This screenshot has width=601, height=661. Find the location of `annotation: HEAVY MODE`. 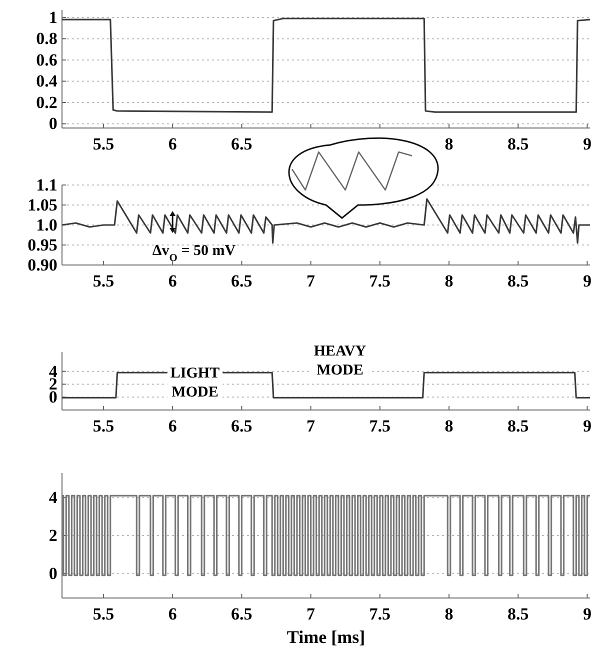

annotation: HEAVY MODE is located at coordinates (340, 361).